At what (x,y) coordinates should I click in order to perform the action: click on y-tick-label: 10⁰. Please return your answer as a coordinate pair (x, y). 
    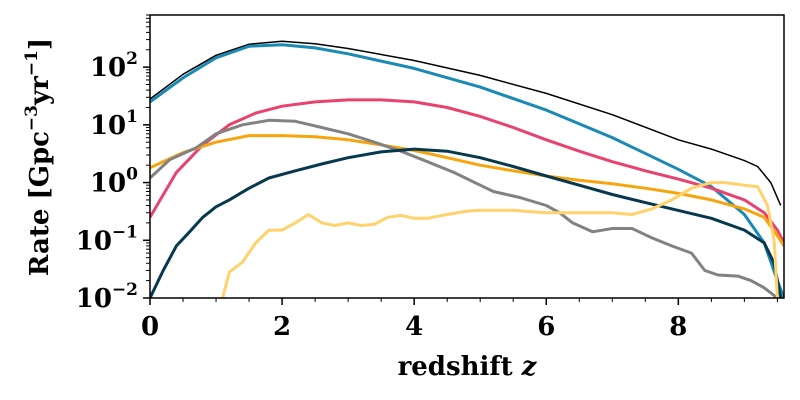
    Looking at the image, I should click on (114, 182).